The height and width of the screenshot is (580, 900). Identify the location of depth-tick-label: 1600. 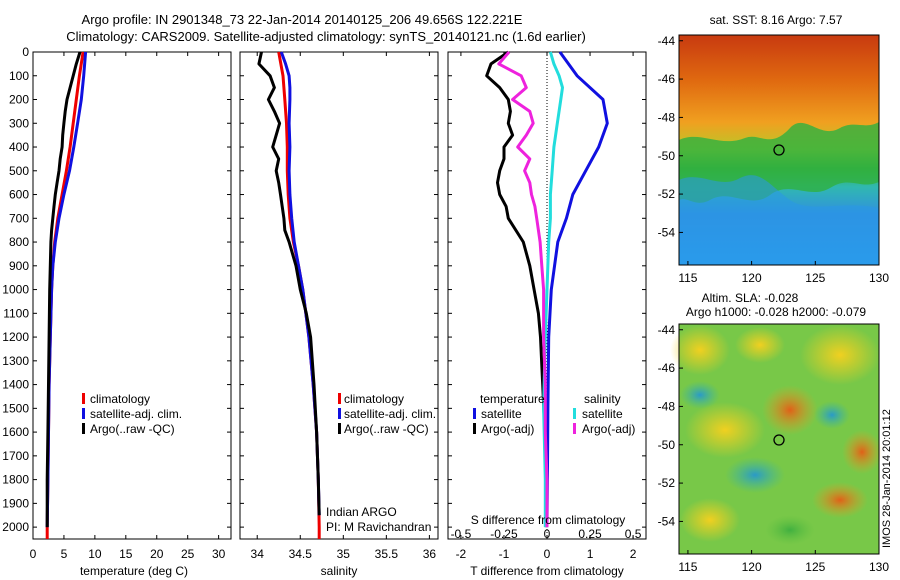
(15, 432).